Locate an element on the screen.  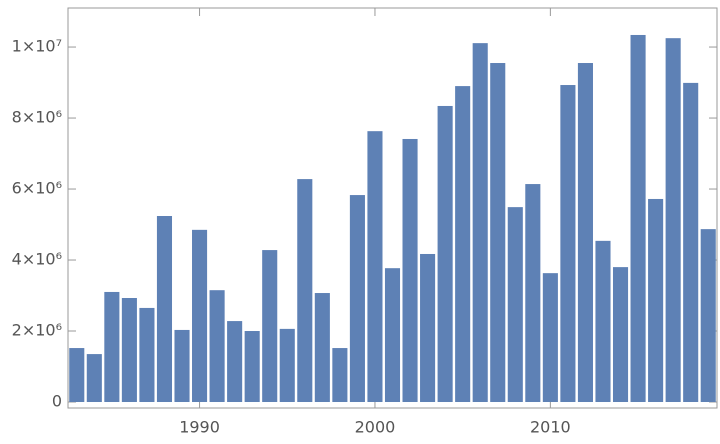
y-tick-label: 6×10⁶ is located at coordinates (37, 188).